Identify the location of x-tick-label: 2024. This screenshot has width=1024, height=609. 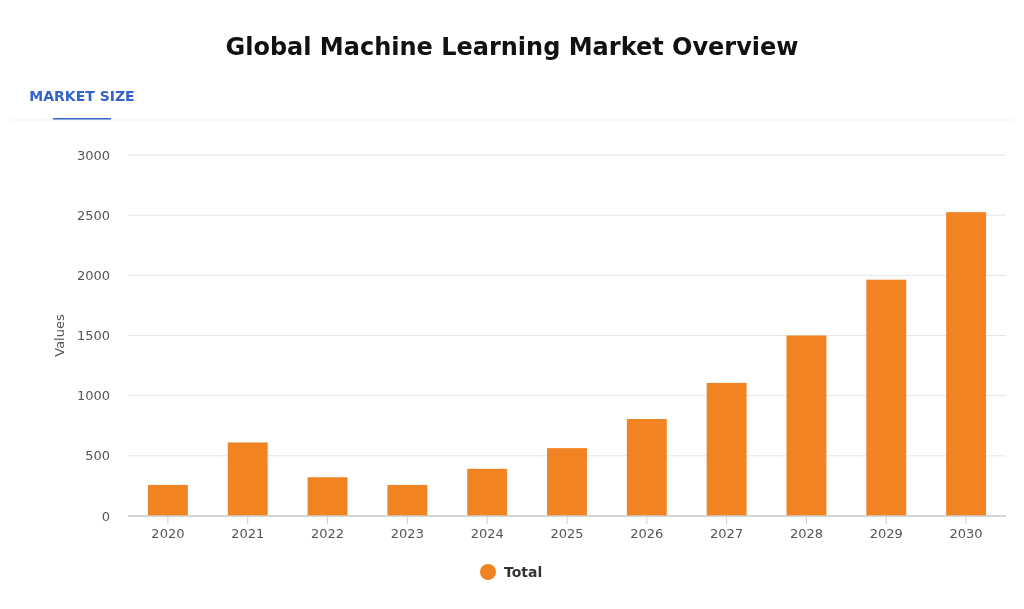
(487, 533).